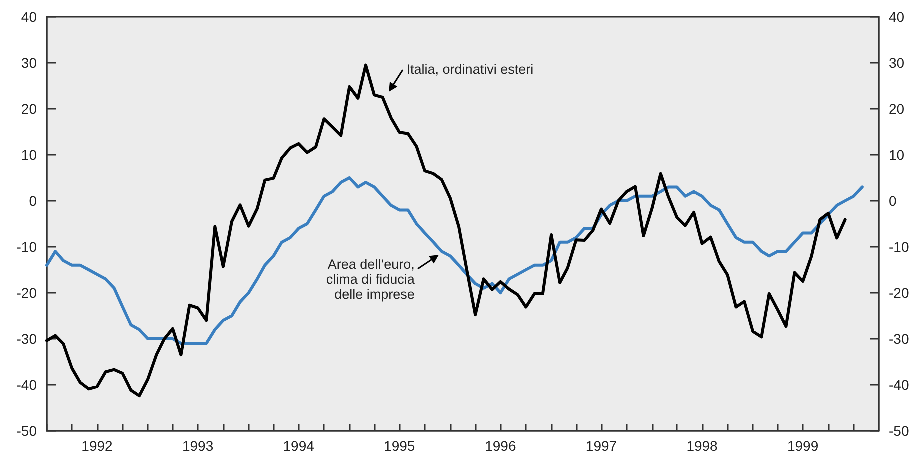  What do you see at coordinates (897, 63) in the screenshot?
I see `y2-tick-label: 30` at bounding box center [897, 63].